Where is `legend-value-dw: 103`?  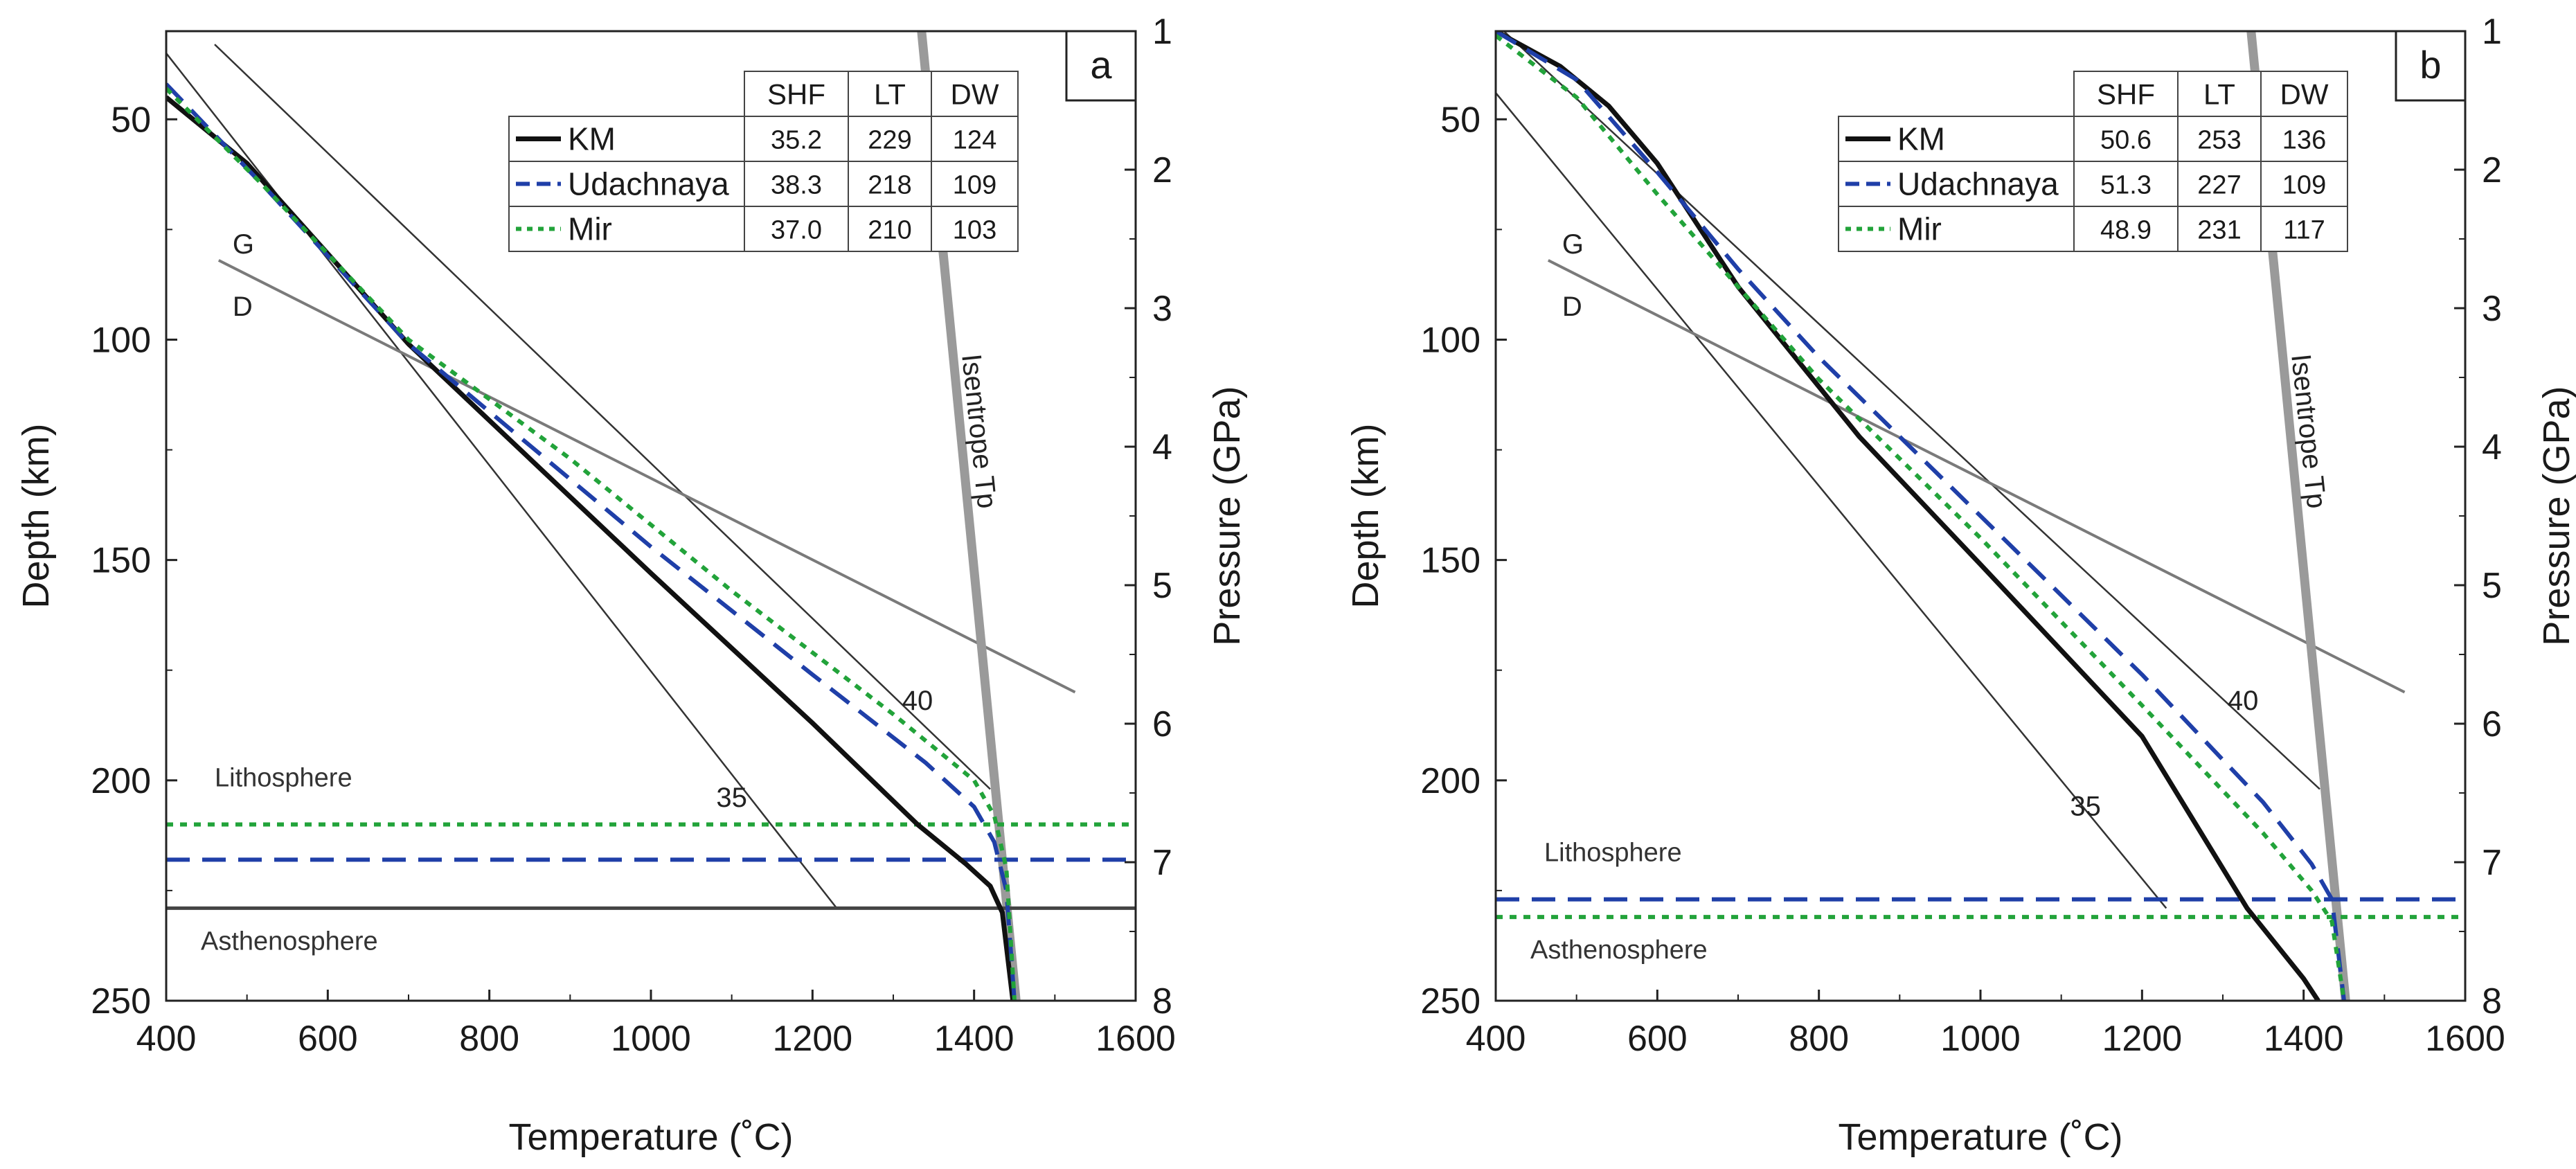 legend-value-dw: 103 is located at coordinates (975, 230).